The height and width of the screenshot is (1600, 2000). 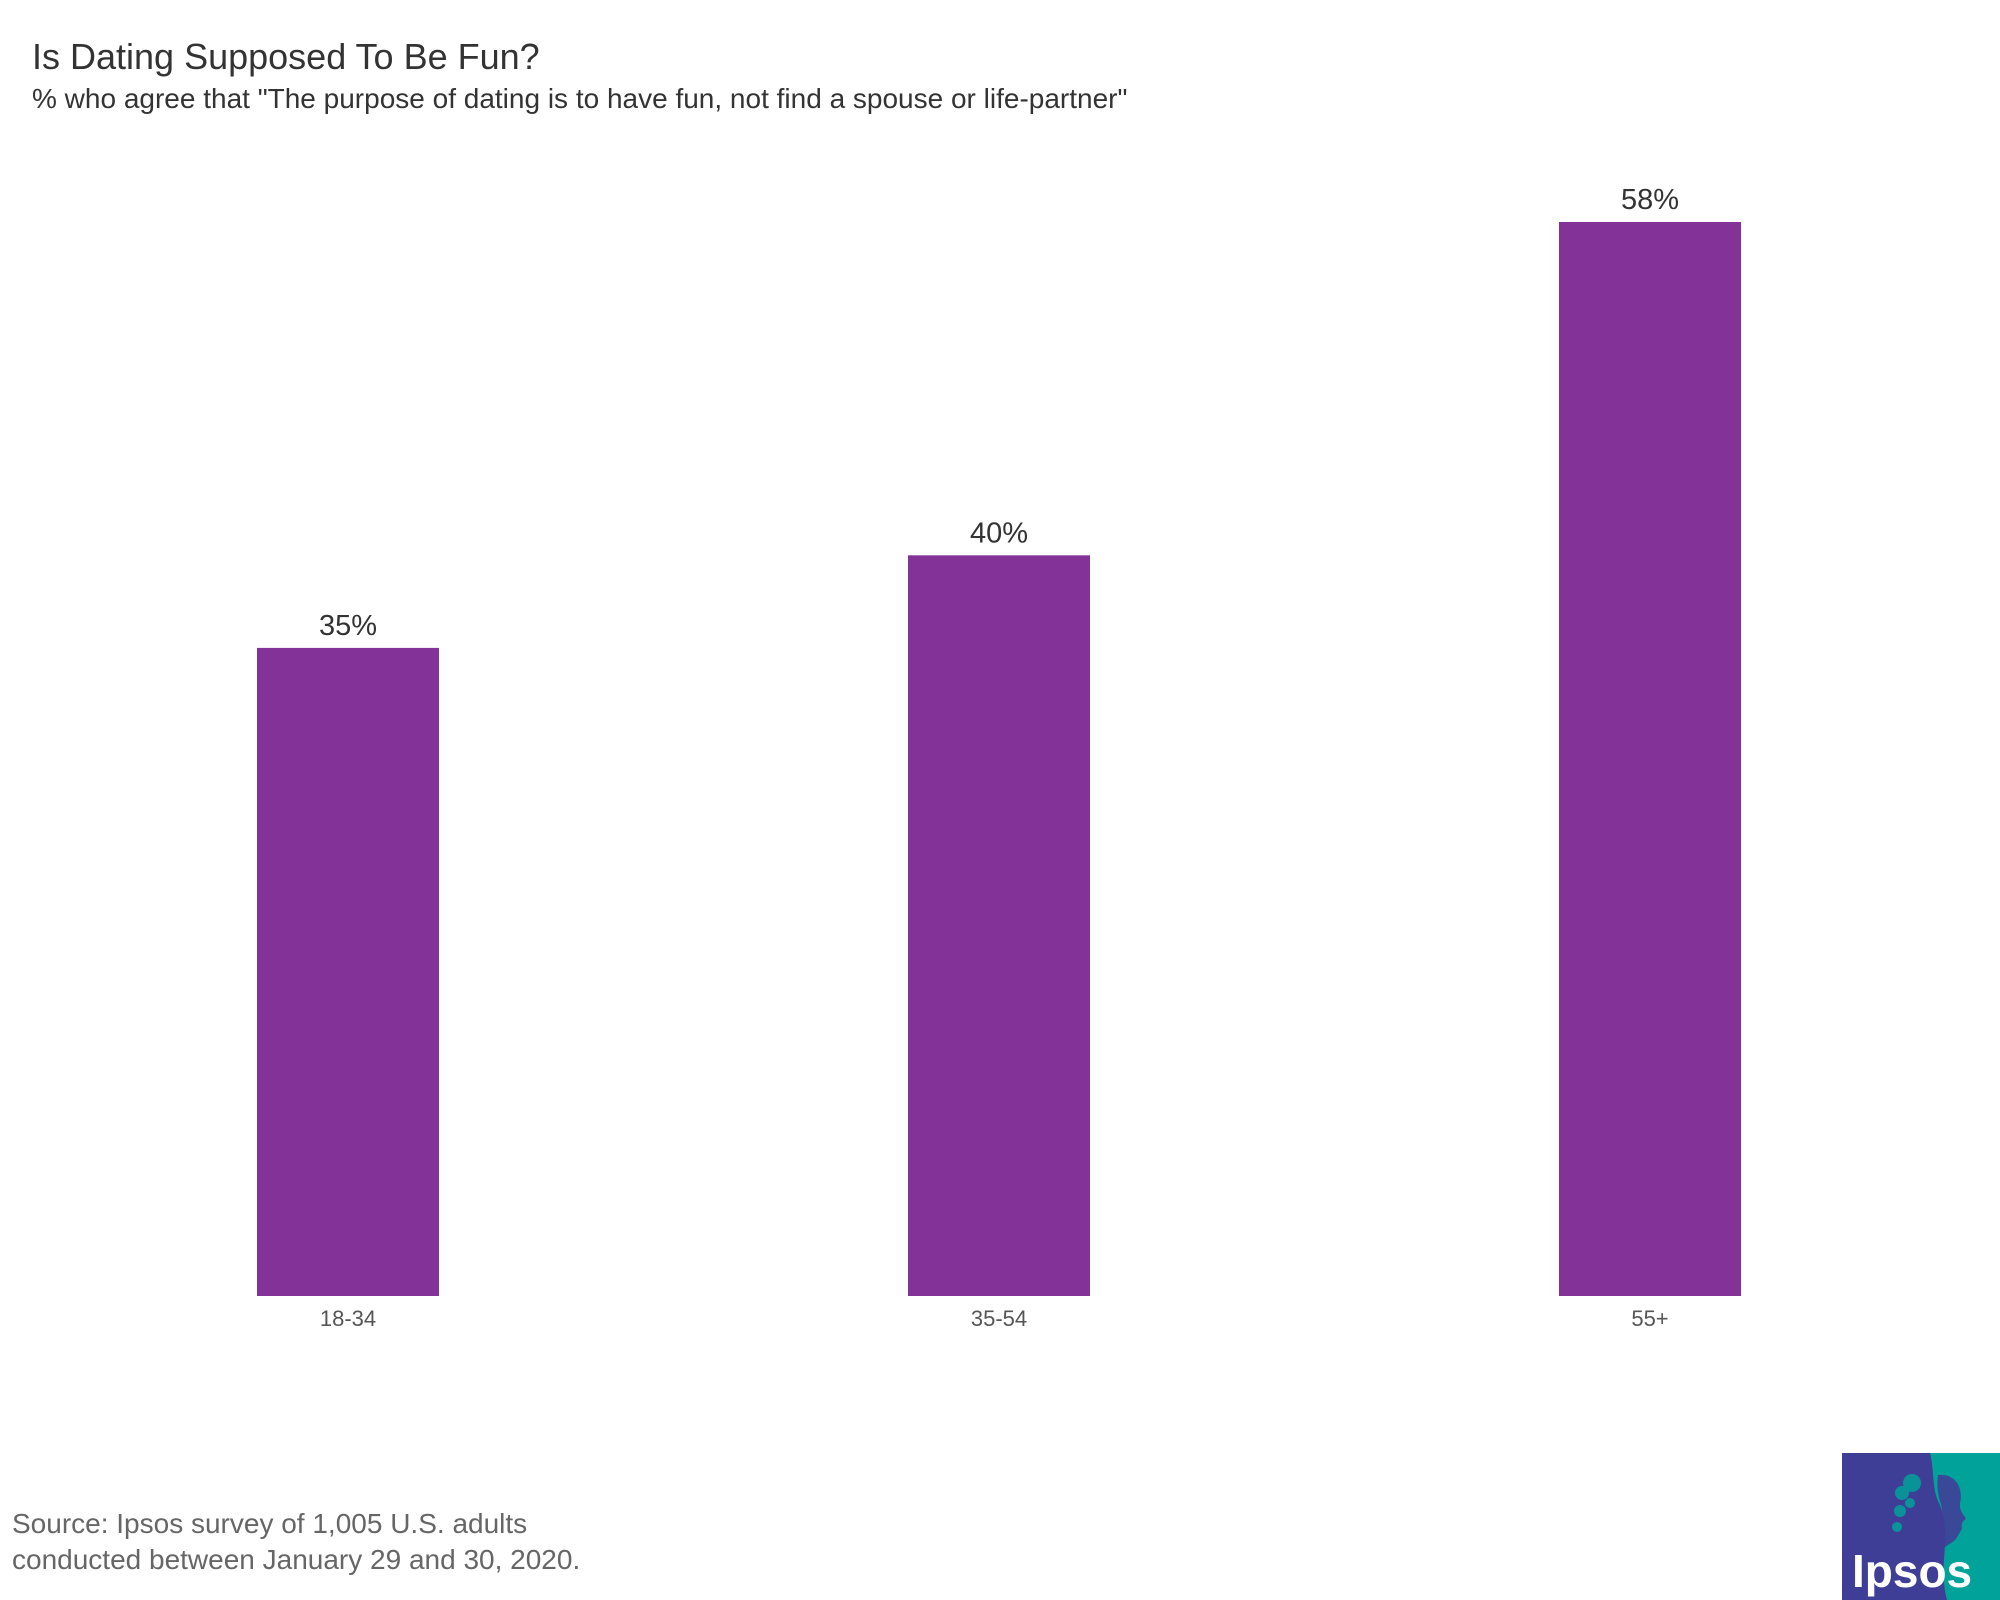 I want to click on bar-value-label: 40%, so click(x=999, y=533).